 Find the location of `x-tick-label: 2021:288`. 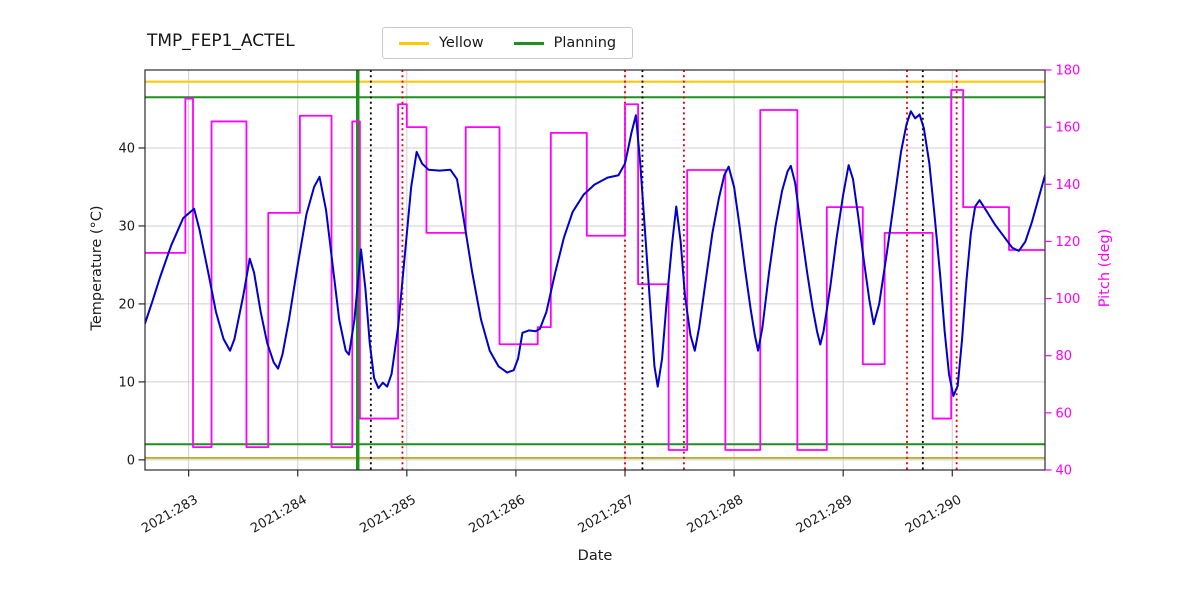

x-tick-label: 2021:288 is located at coordinates (715, 514).